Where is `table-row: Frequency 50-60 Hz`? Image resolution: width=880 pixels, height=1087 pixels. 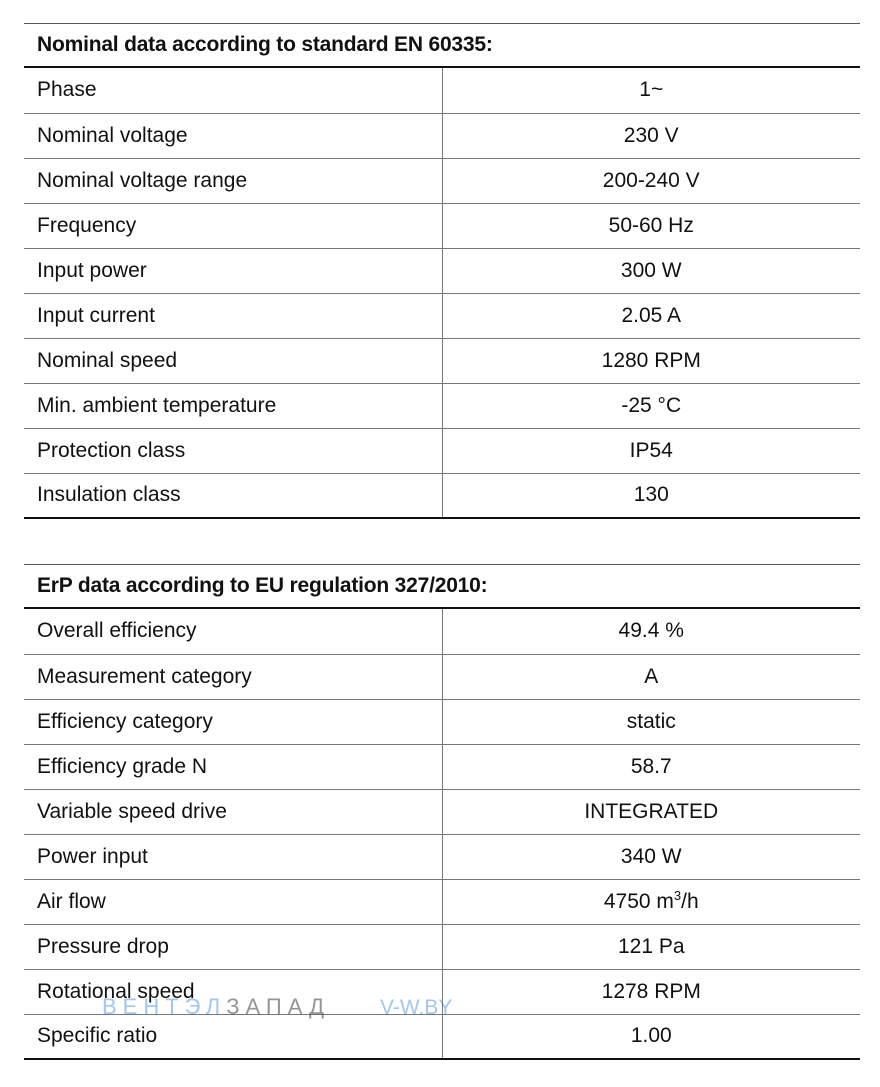 table-row: Frequency 50-60 Hz is located at coordinates (442, 226).